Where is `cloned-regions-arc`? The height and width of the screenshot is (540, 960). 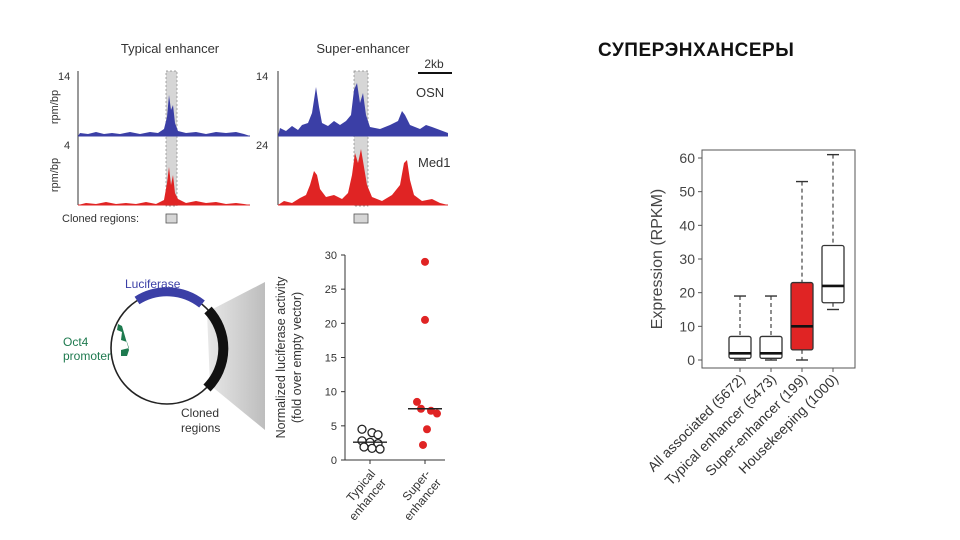
cloned-regions-arc is located at coordinates (216, 349).